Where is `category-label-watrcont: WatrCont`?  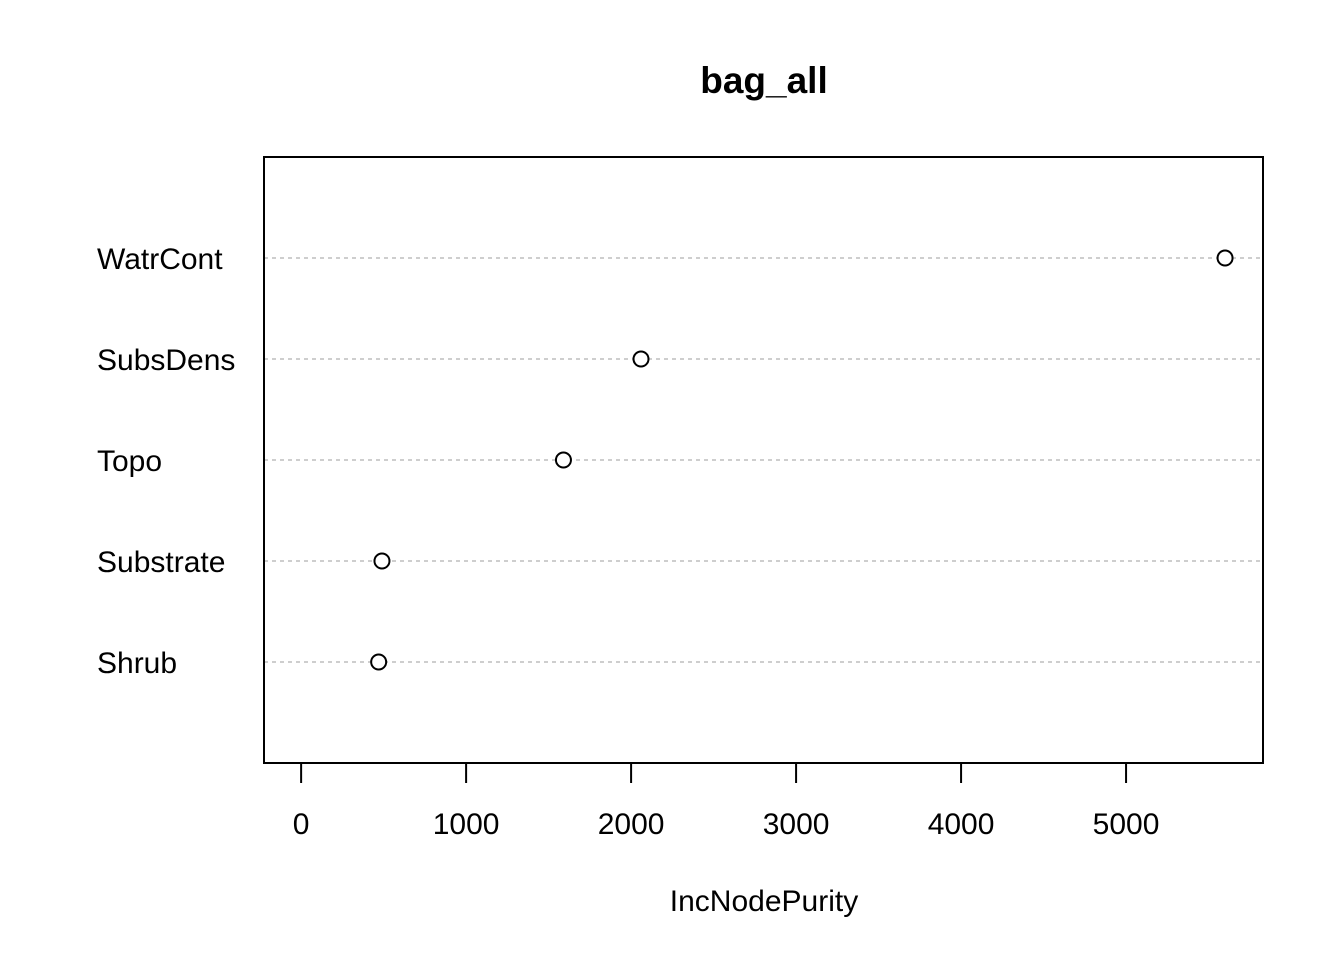 category-label-watrcont: WatrCont is located at coordinates (160, 259).